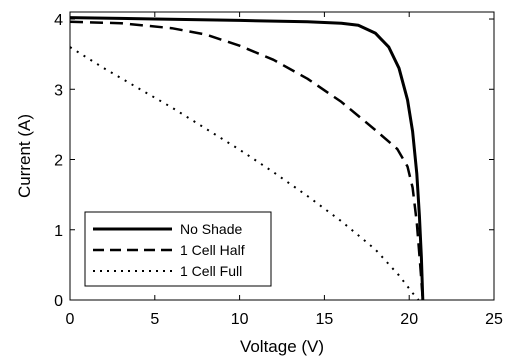  What do you see at coordinates (58, 301) in the screenshot?
I see `y-tick-label: 0` at bounding box center [58, 301].